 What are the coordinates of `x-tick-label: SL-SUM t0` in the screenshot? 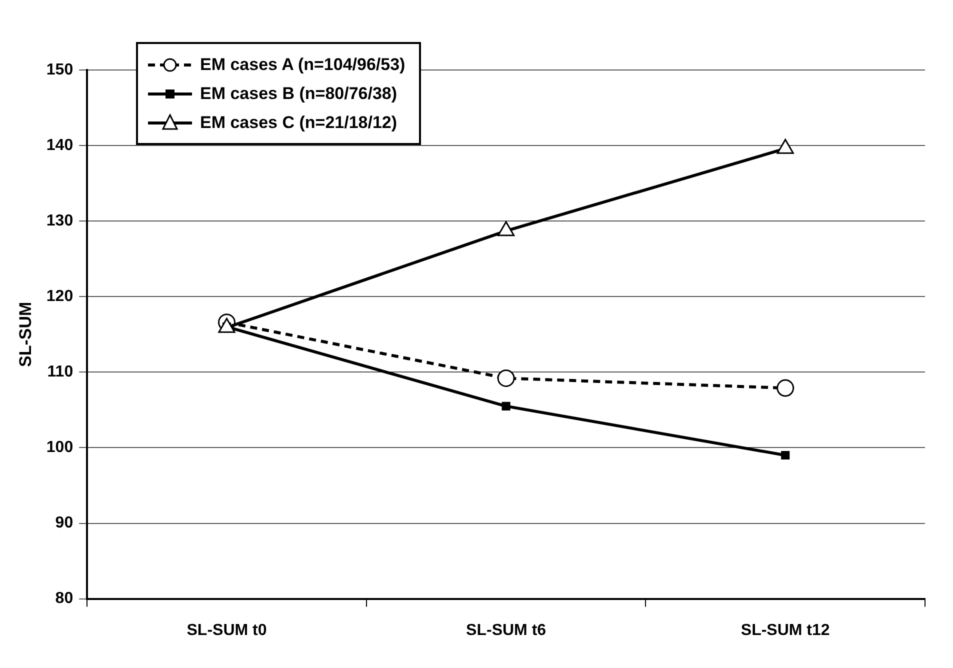 It's located at (226, 630).